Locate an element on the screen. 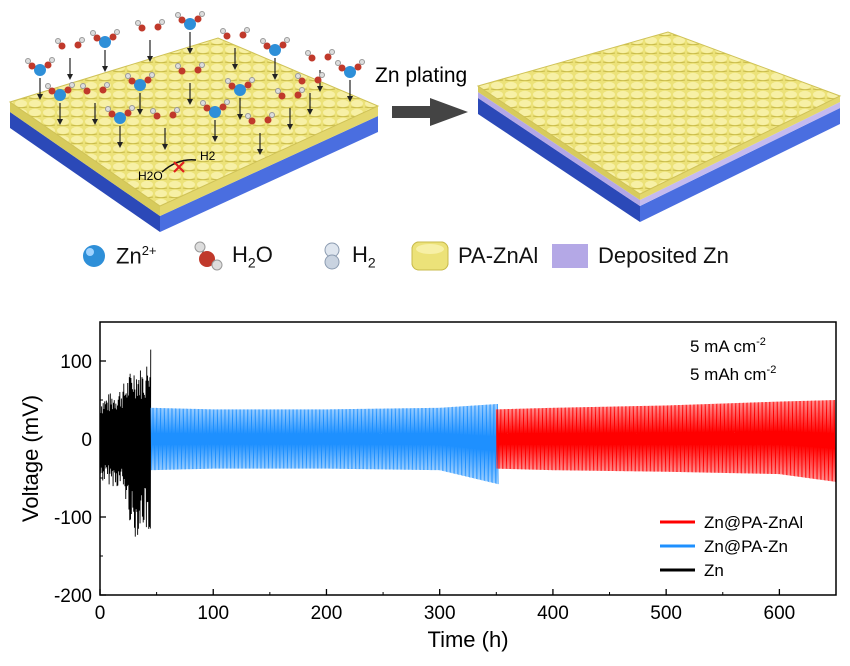  legend-label: Zn@PA-ZnAl is located at coordinates (753, 522).